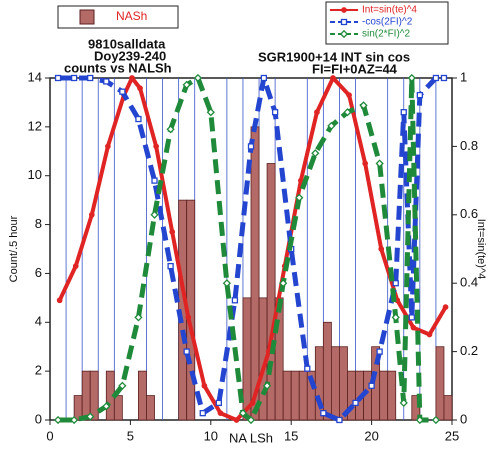  I want to click on y2-tick-label: 0, so click(463, 418).